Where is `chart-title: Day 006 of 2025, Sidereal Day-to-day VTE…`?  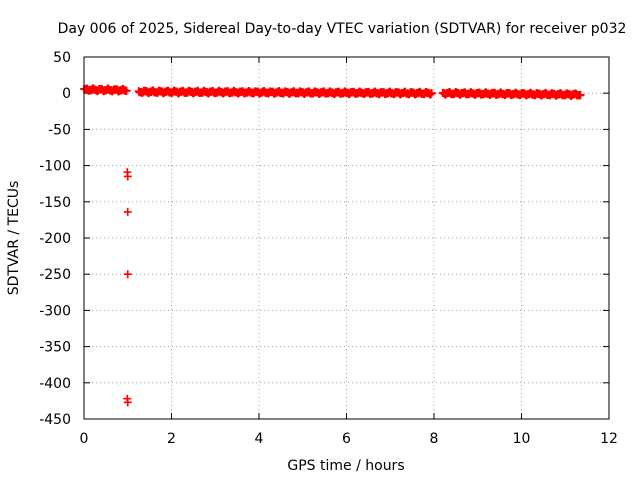 chart-title: Day 006 of 2025, Sidereal Day-to-day VTE… is located at coordinates (342, 29).